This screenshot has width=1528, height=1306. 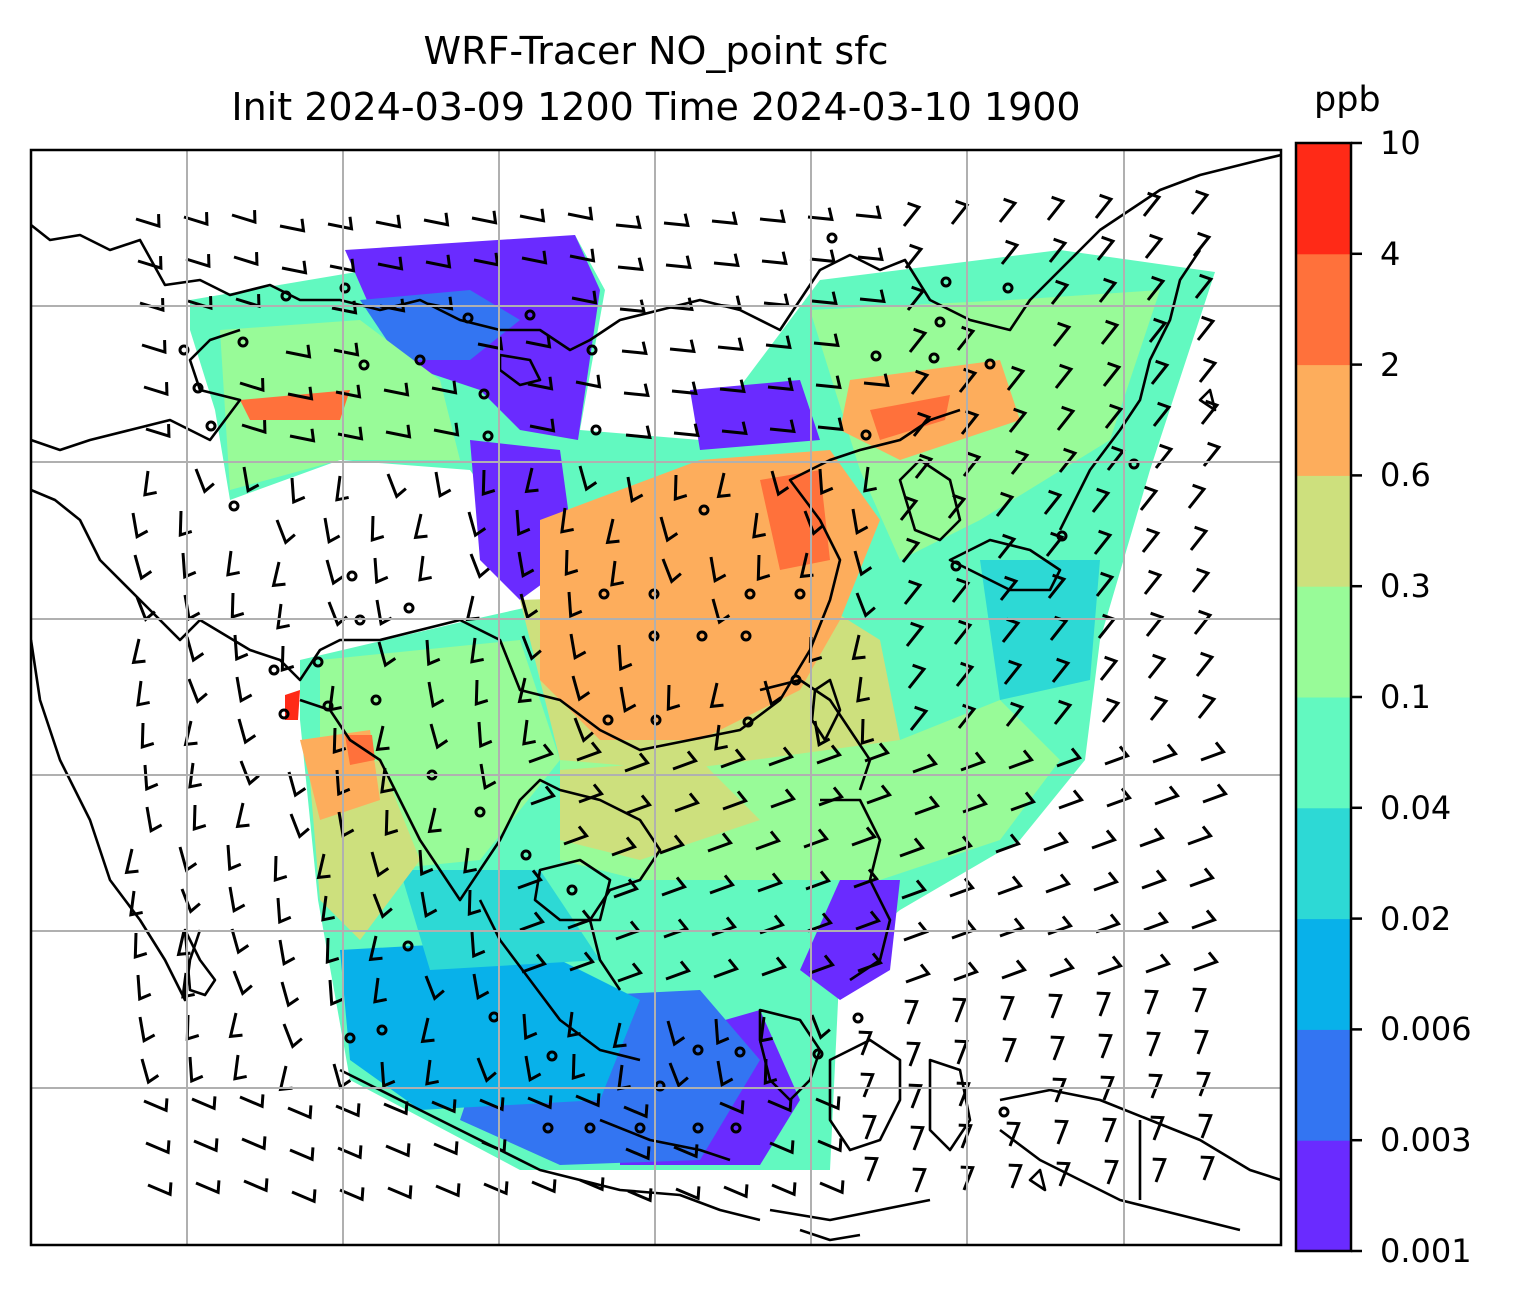 What do you see at coordinates (1347, 100) in the screenshot?
I see `colorbar-unit-label: ppb` at bounding box center [1347, 100].